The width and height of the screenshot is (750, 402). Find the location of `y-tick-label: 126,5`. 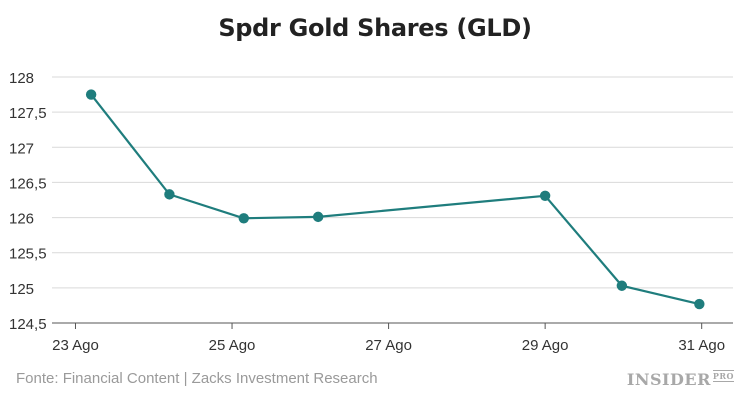

y-tick-label: 126,5 is located at coordinates (28, 183).